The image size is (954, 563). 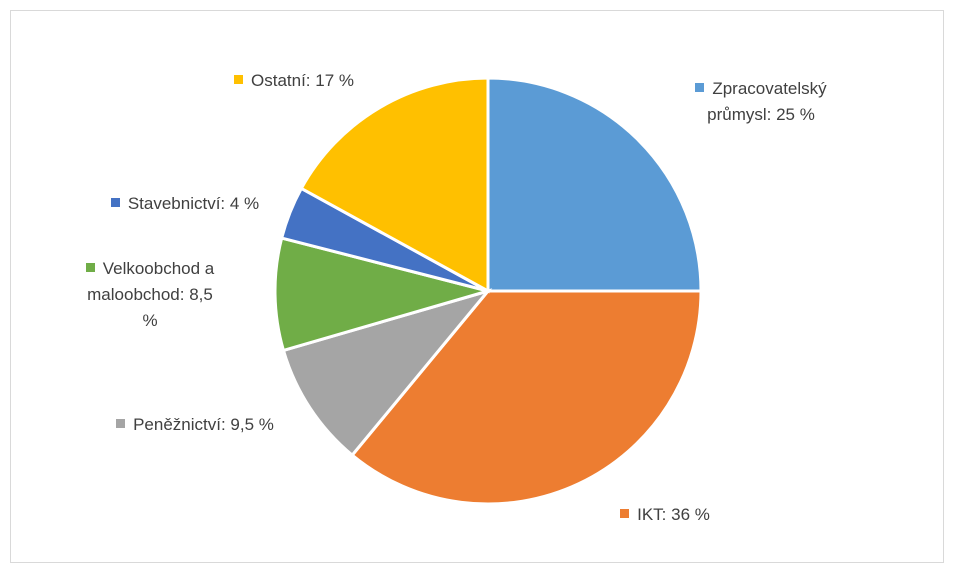 I want to click on data-label: IKT: 36 %, so click(x=665, y=515).